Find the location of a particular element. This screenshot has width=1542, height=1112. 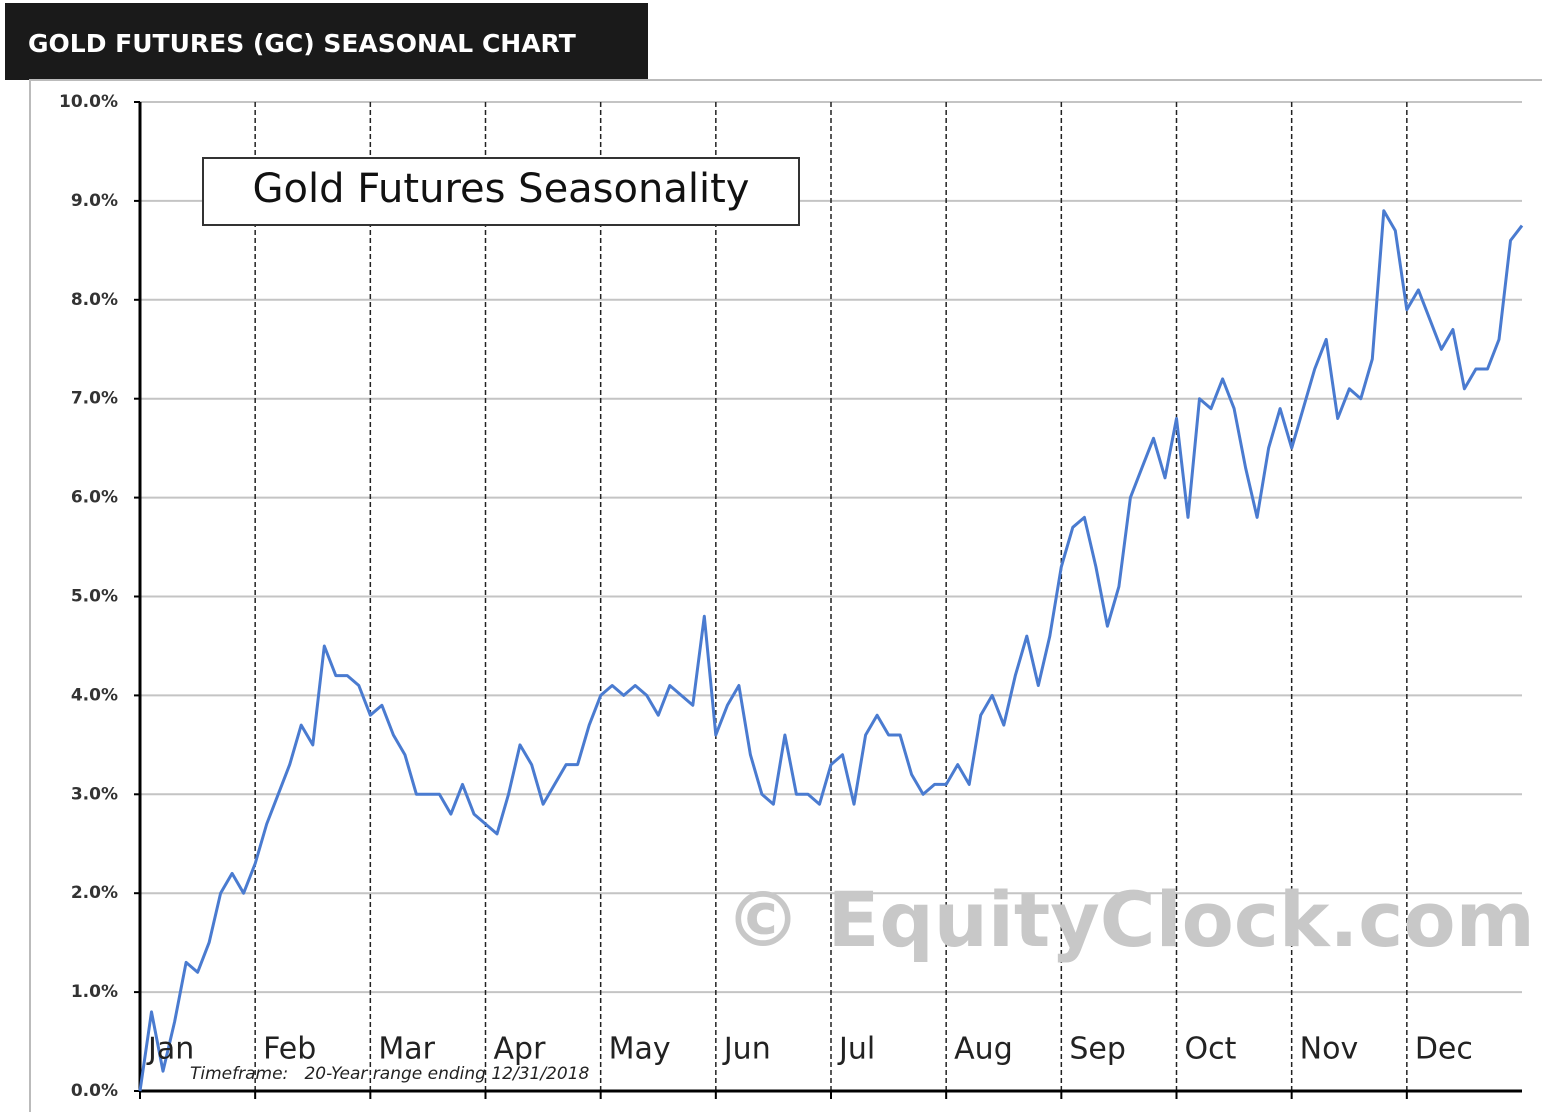

chart-title: GOLD FUTURES (GC) SEASONAL CHART is located at coordinates (302, 43).